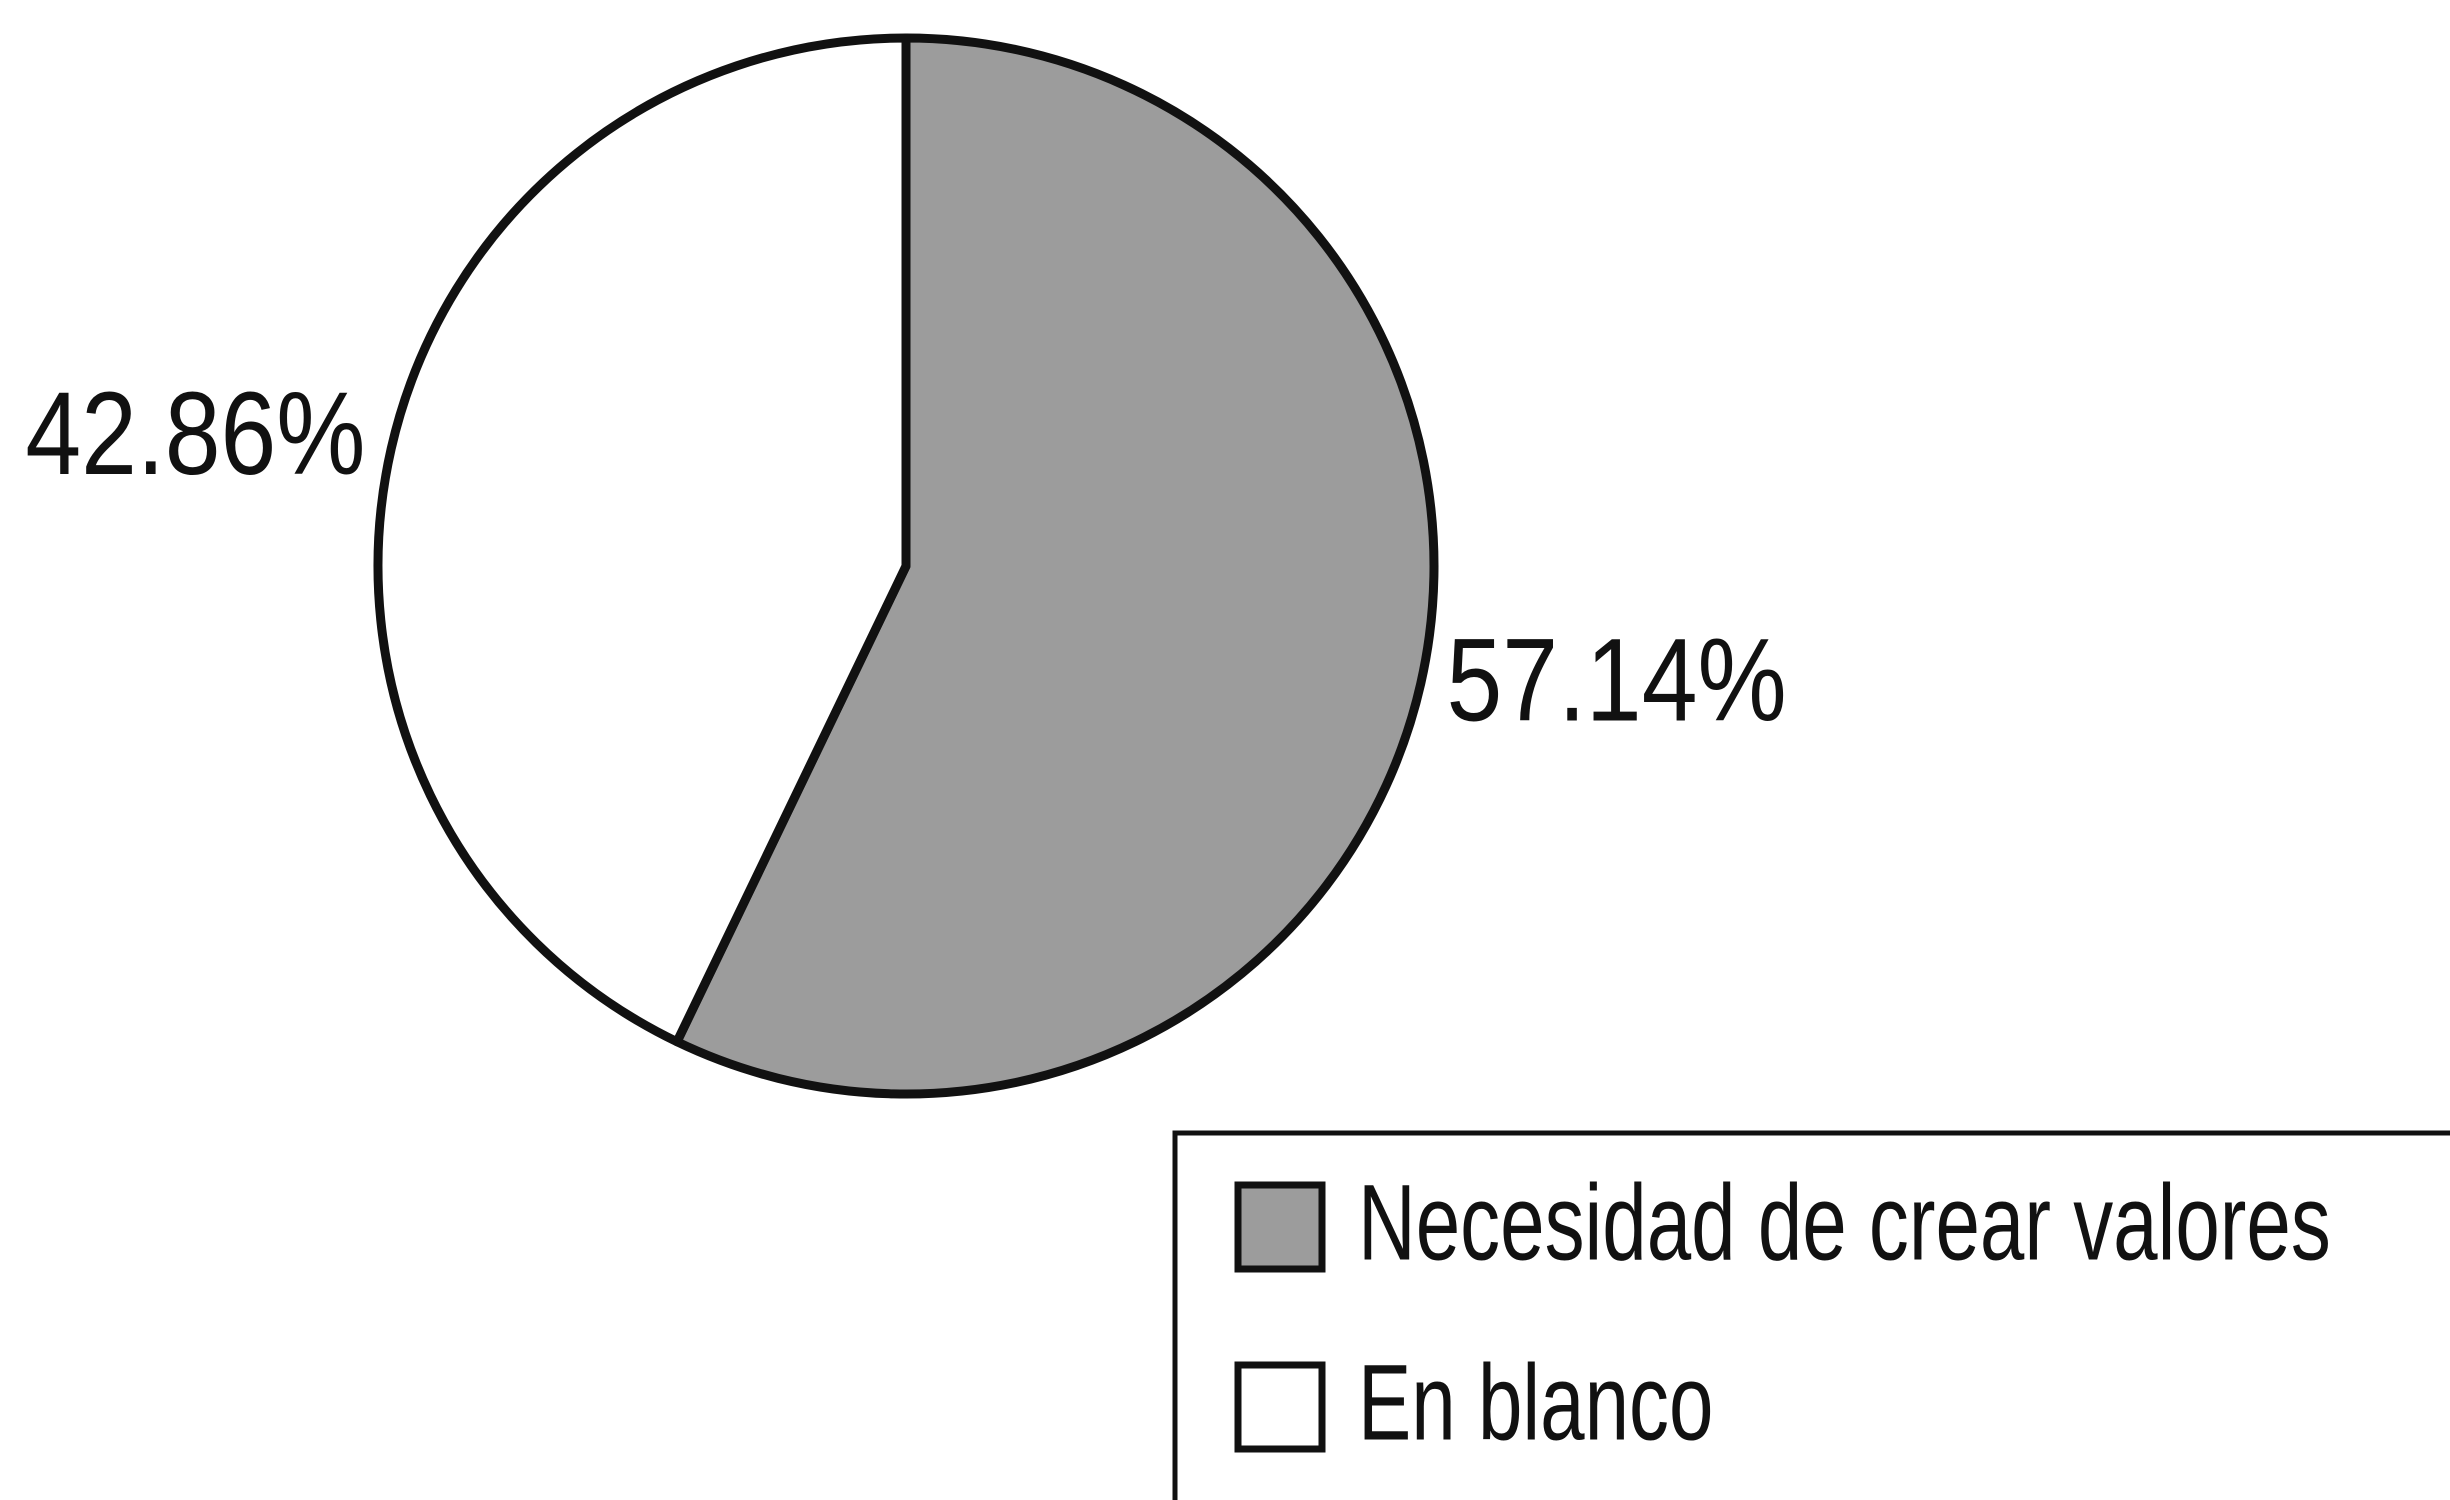 The height and width of the screenshot is (1500, 2450). I want to click on legend-label: Necesidad de crear valores, so click(1844, 1223).